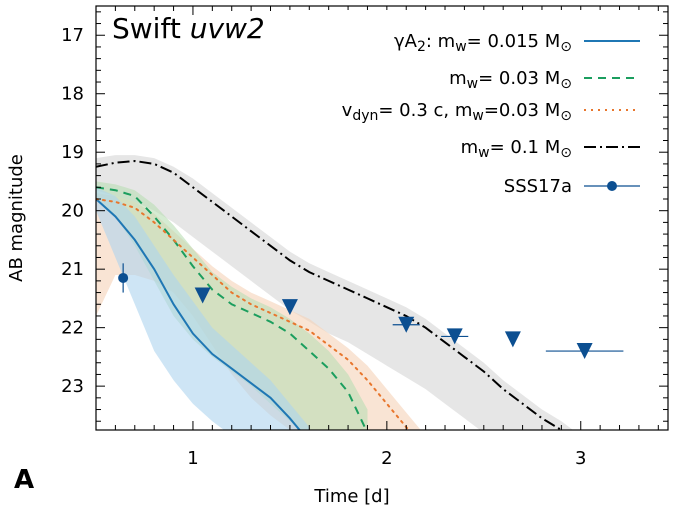 The image size is (675, 514). What do you see at coordinates (72, 94) in the screenshot?
I see `y-tick-label: 18` at bounding box center [72, 94].